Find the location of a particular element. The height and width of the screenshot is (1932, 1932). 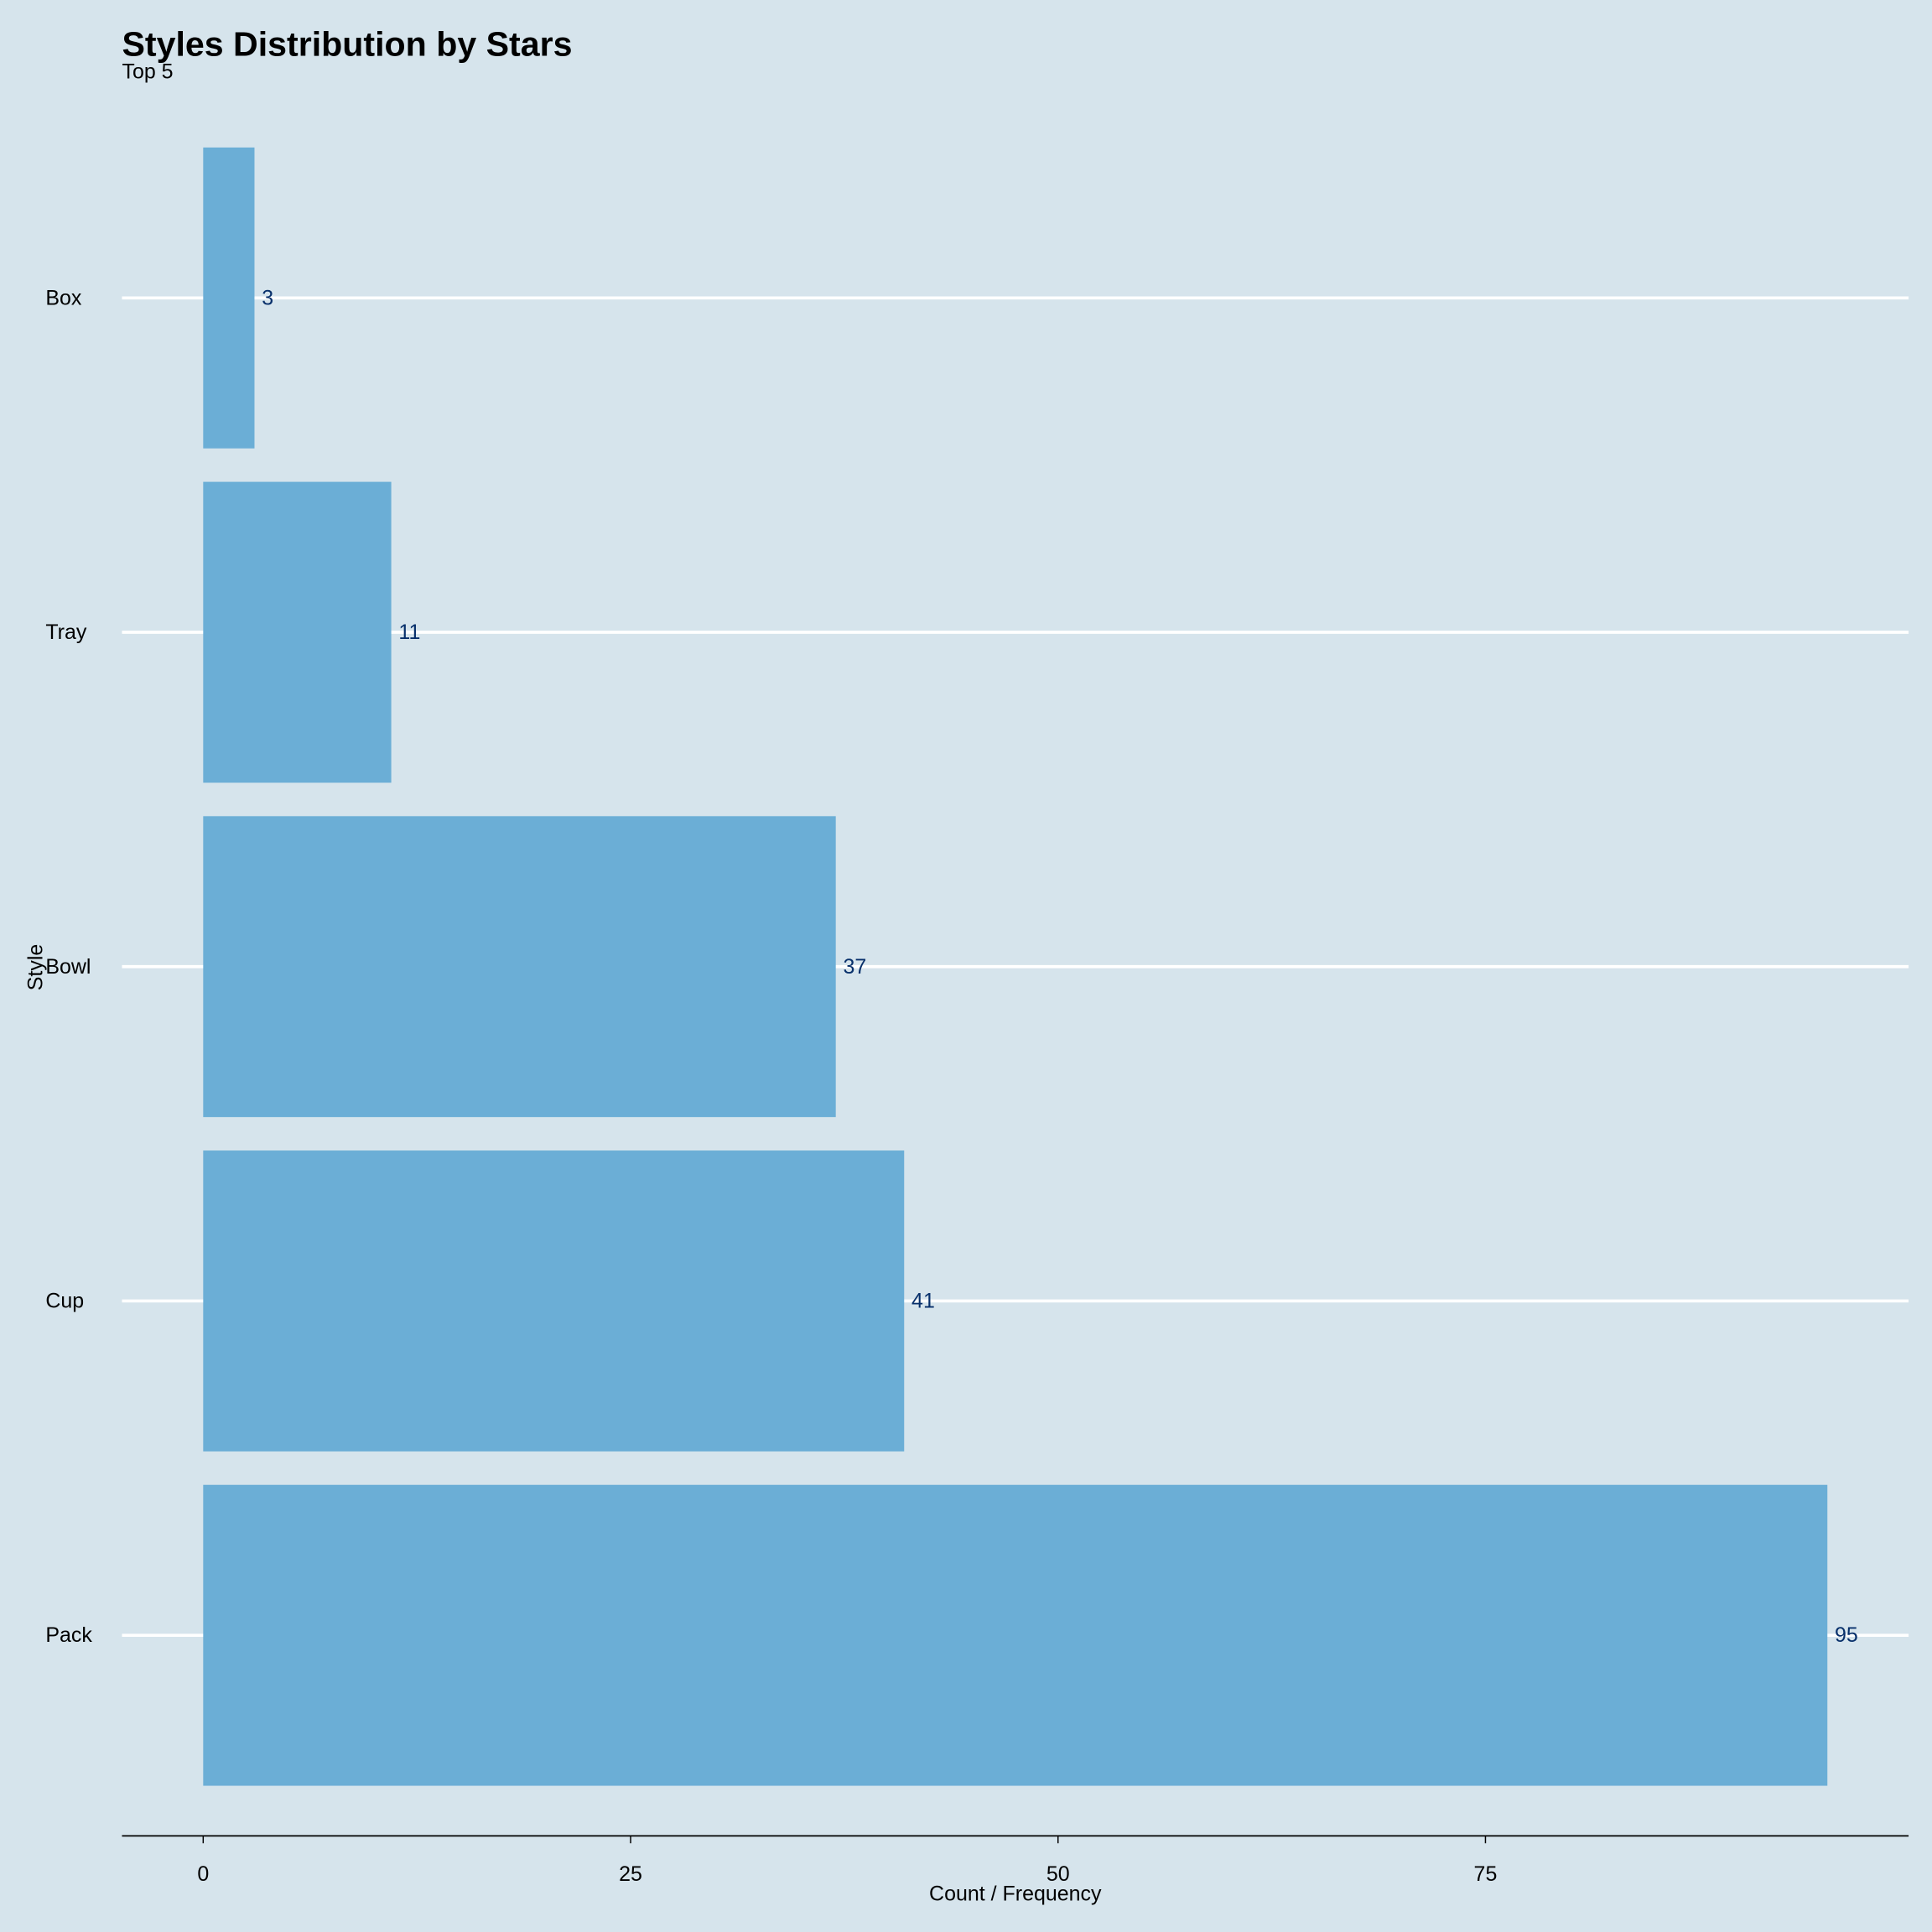

y-axis-label: Style is located at coordinates (36, 967).